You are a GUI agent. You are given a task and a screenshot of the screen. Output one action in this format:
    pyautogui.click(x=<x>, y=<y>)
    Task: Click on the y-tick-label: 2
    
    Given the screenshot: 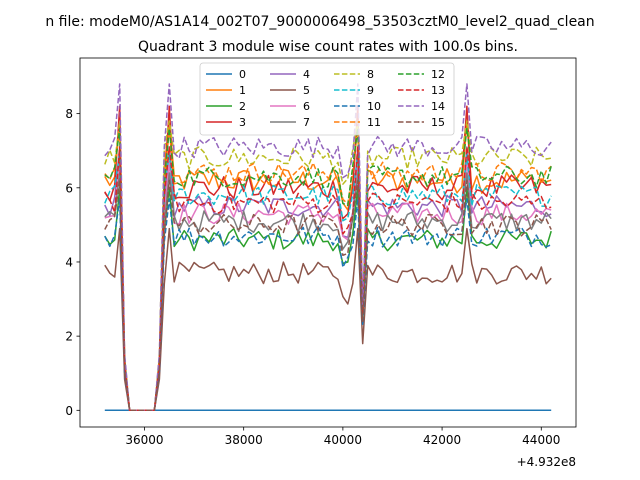 What is the action you would take?
    pyautogui.click(x=69, y=337)
    